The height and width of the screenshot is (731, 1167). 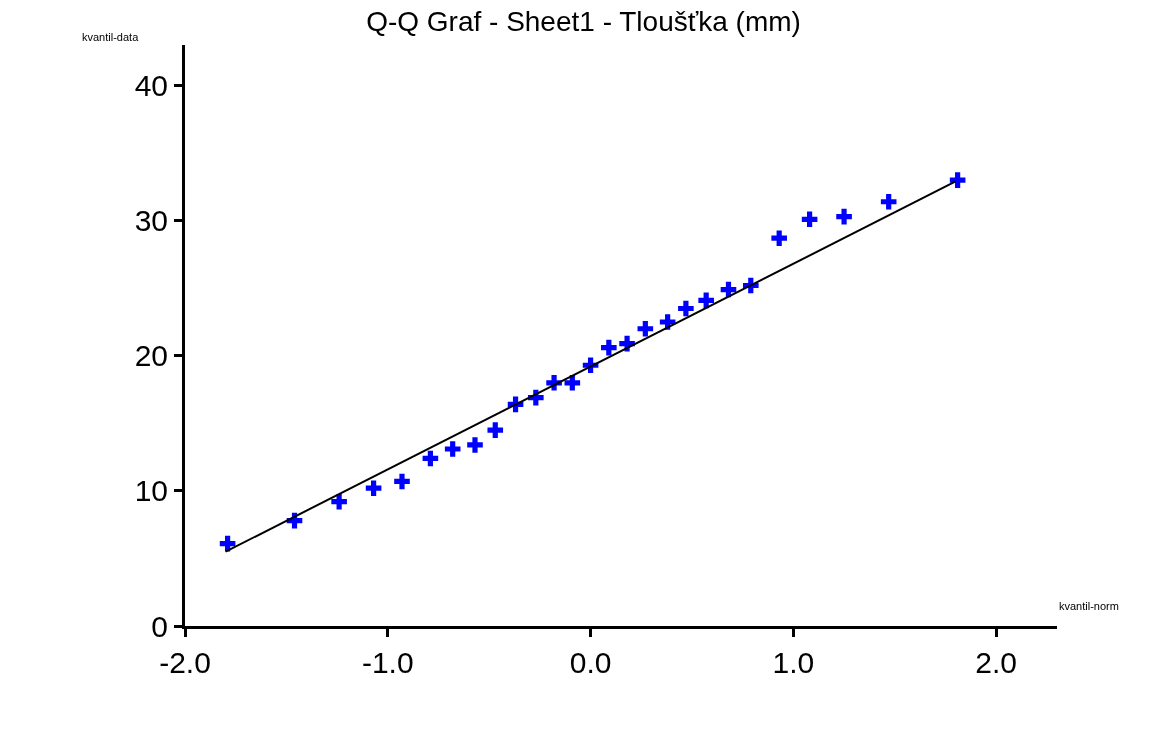 What do you see at coordinates (387, 662) in the screenshot?
I see `x-tick-label: -1.0` at bounding box center [387, 662].